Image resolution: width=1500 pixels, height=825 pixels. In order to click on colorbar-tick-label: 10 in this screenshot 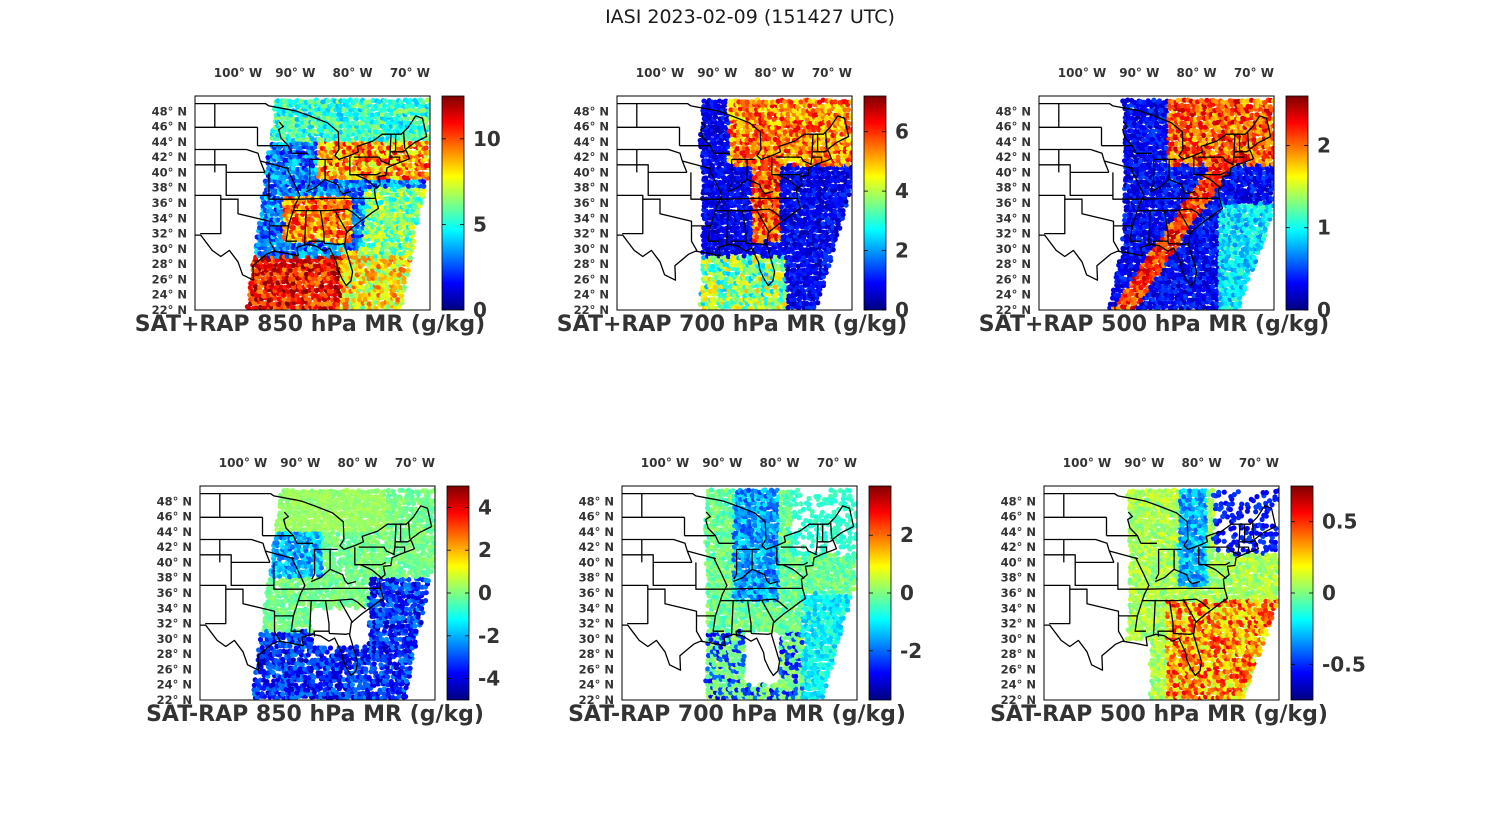, I will do `click(487, 139)`.